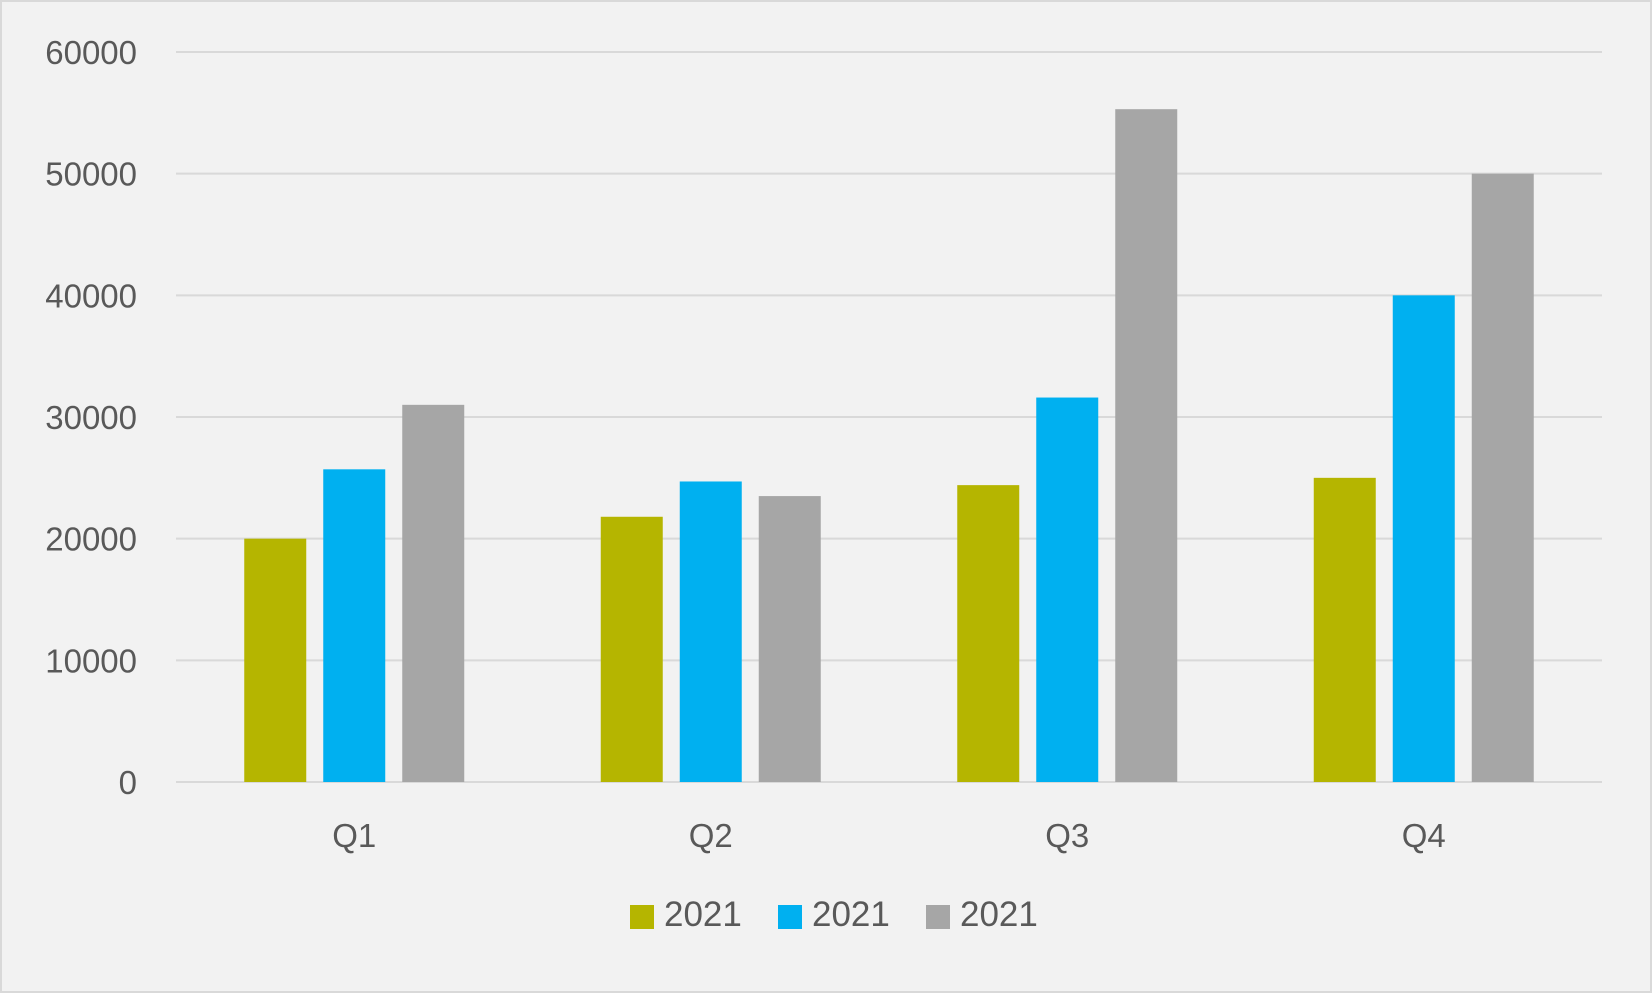 This screenshot has height=995, width=1652. Describe the element at coordinates (91, 174) in the screenshot. I see `y-tick-label: 50000` at that location.